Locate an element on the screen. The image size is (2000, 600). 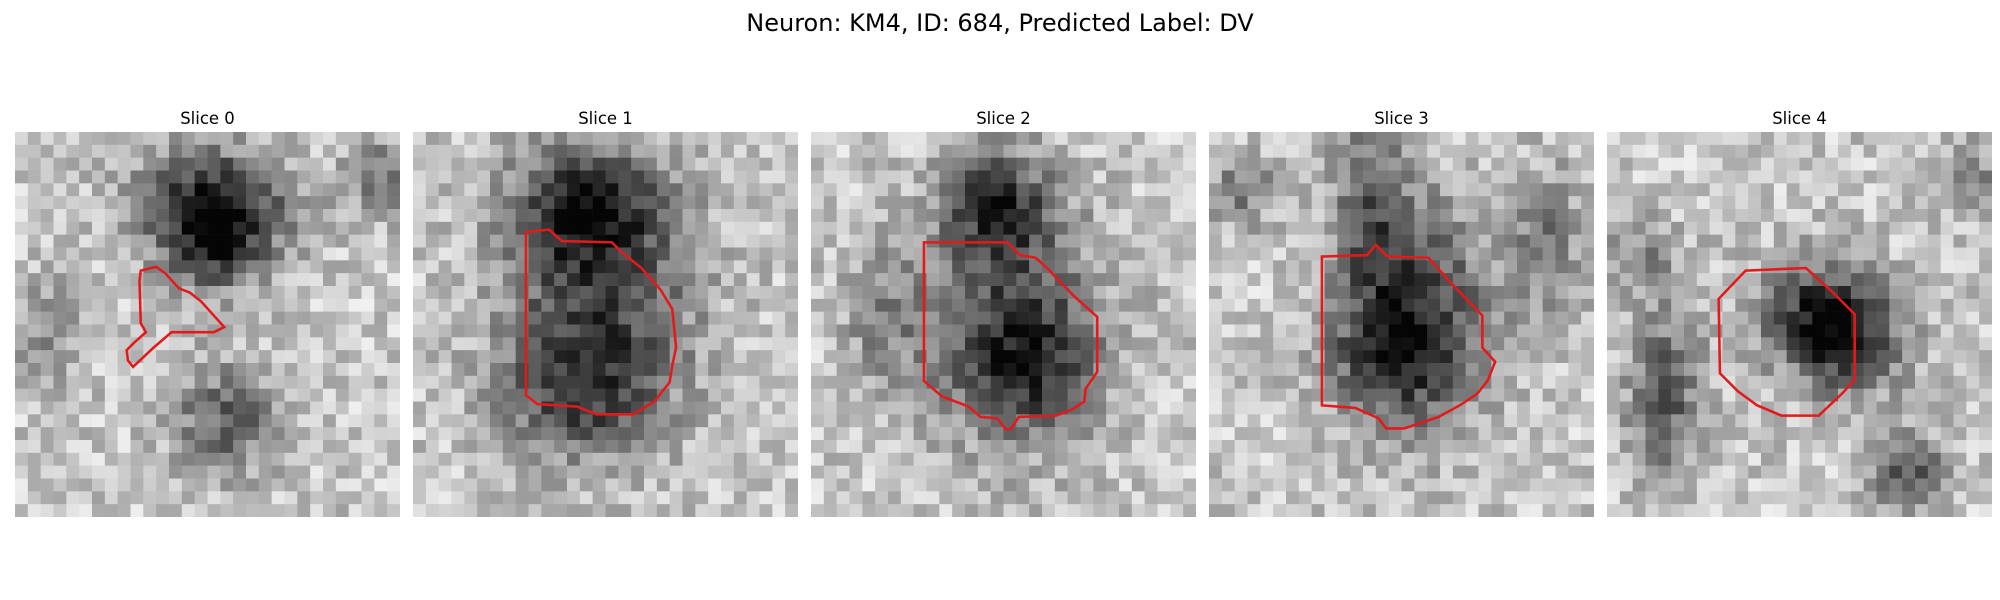
slice-title: Slice 0 is located at coordinates (207, 118).